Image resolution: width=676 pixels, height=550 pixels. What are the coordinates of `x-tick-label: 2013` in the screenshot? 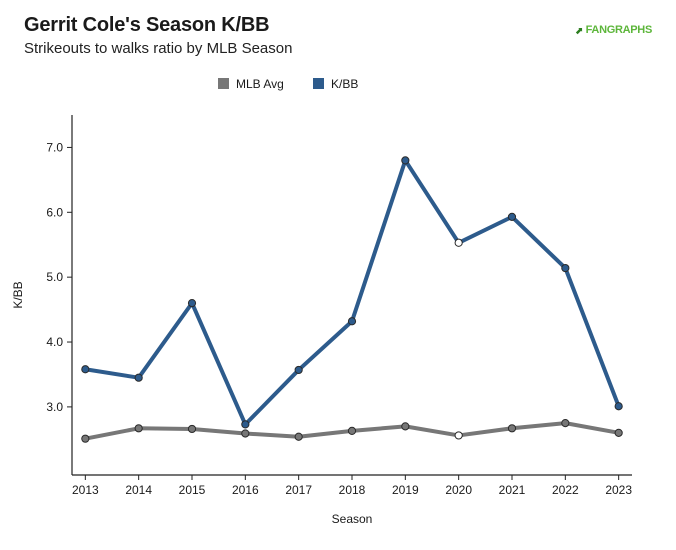 It's located at (85, 490).